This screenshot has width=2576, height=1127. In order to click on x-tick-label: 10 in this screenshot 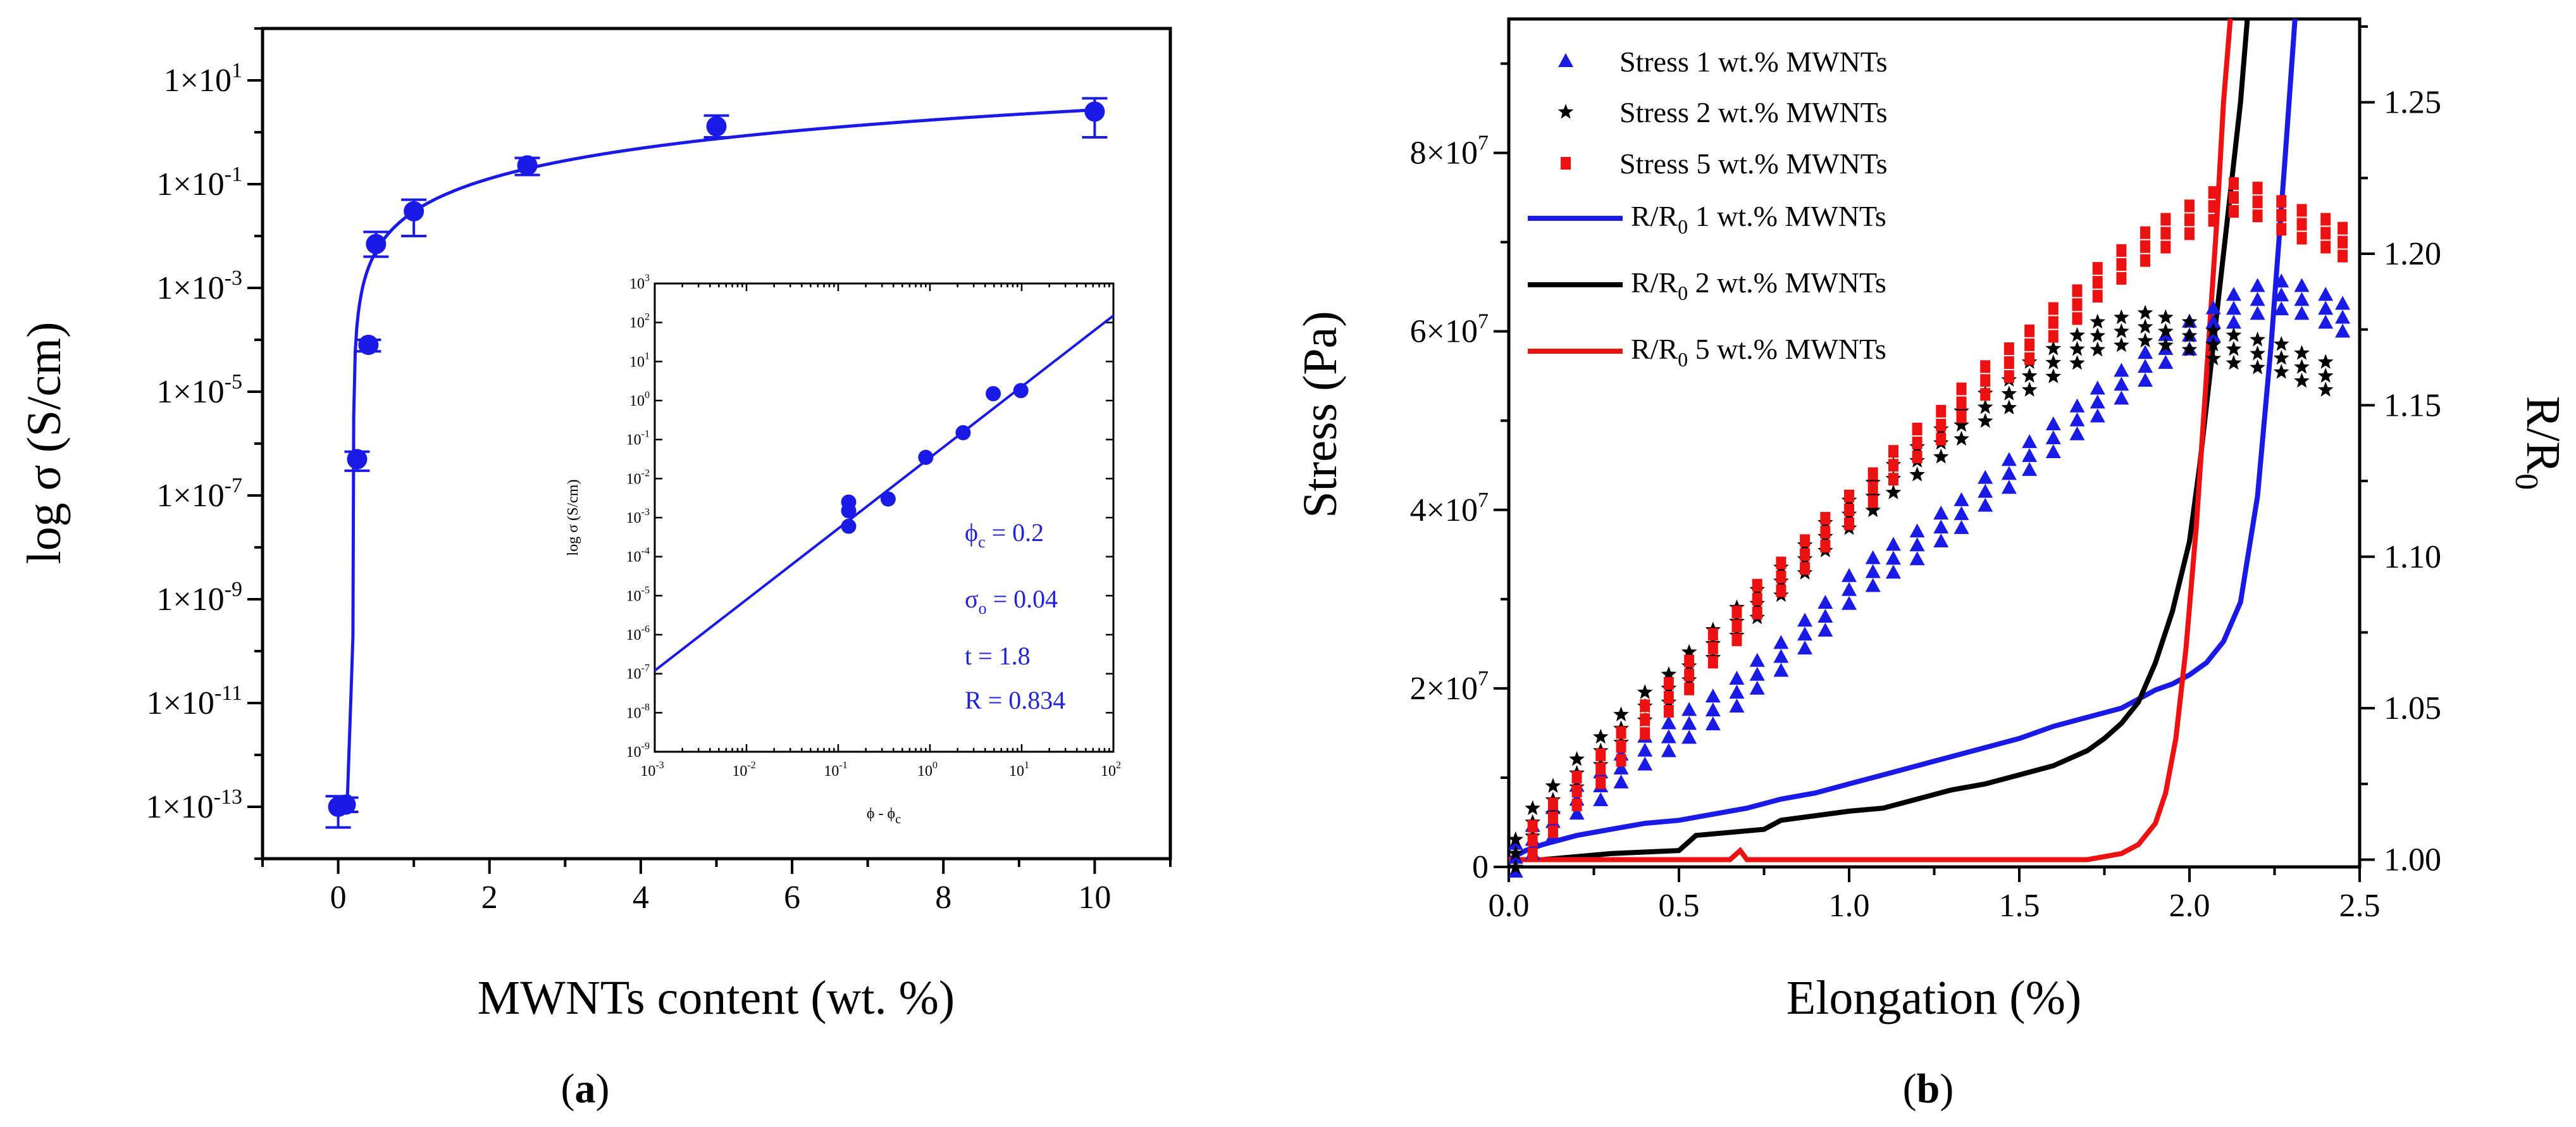, I will do `click(1095, 898)`.